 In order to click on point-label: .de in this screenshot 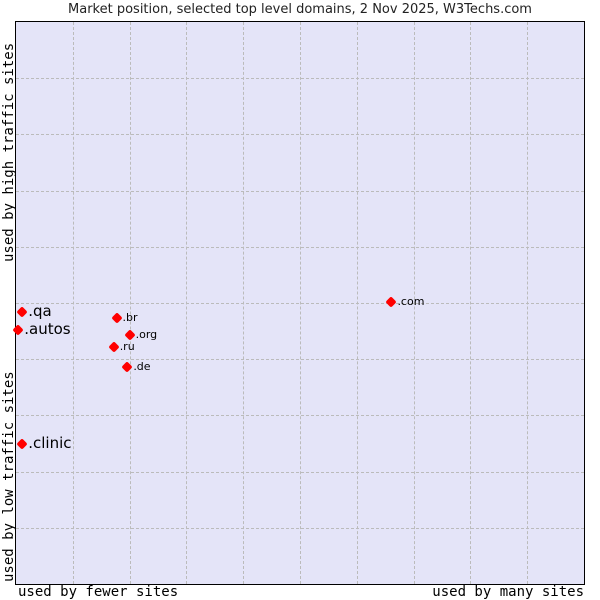, I will do `click(142, 366)`.